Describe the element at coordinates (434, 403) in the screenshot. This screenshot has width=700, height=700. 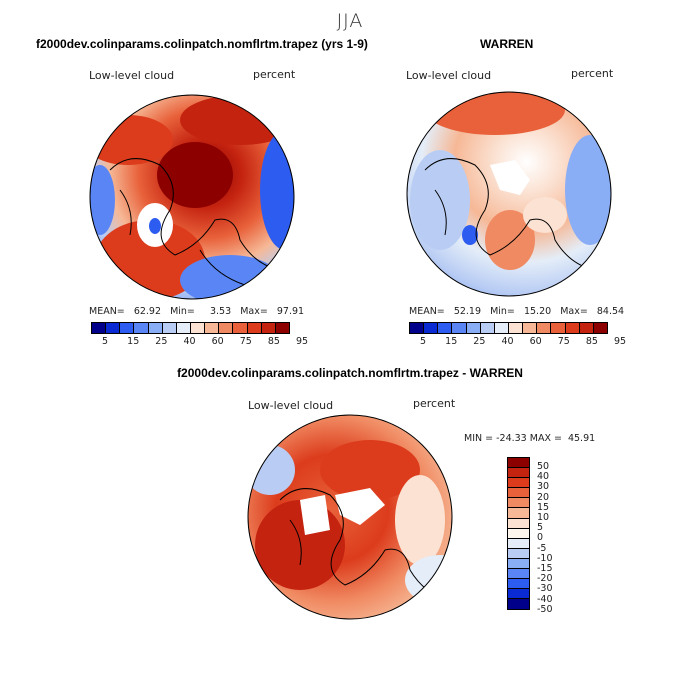
I see `diff-units-label: percent` at that location.